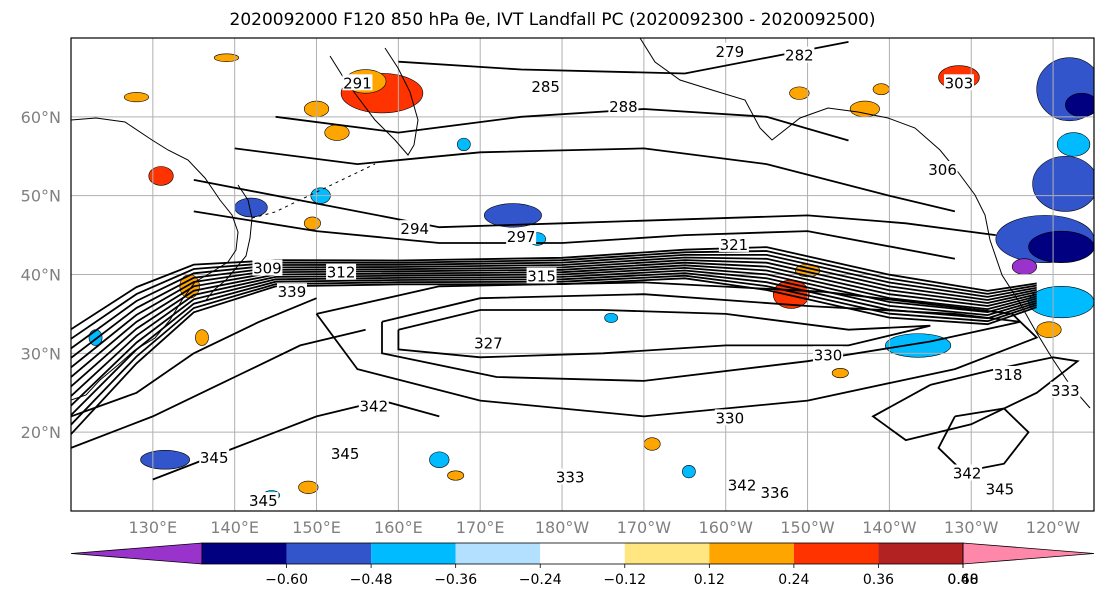 This screenshot has width=1105, height=603. I want to click on coastline-east-asia, so click(155, 259).